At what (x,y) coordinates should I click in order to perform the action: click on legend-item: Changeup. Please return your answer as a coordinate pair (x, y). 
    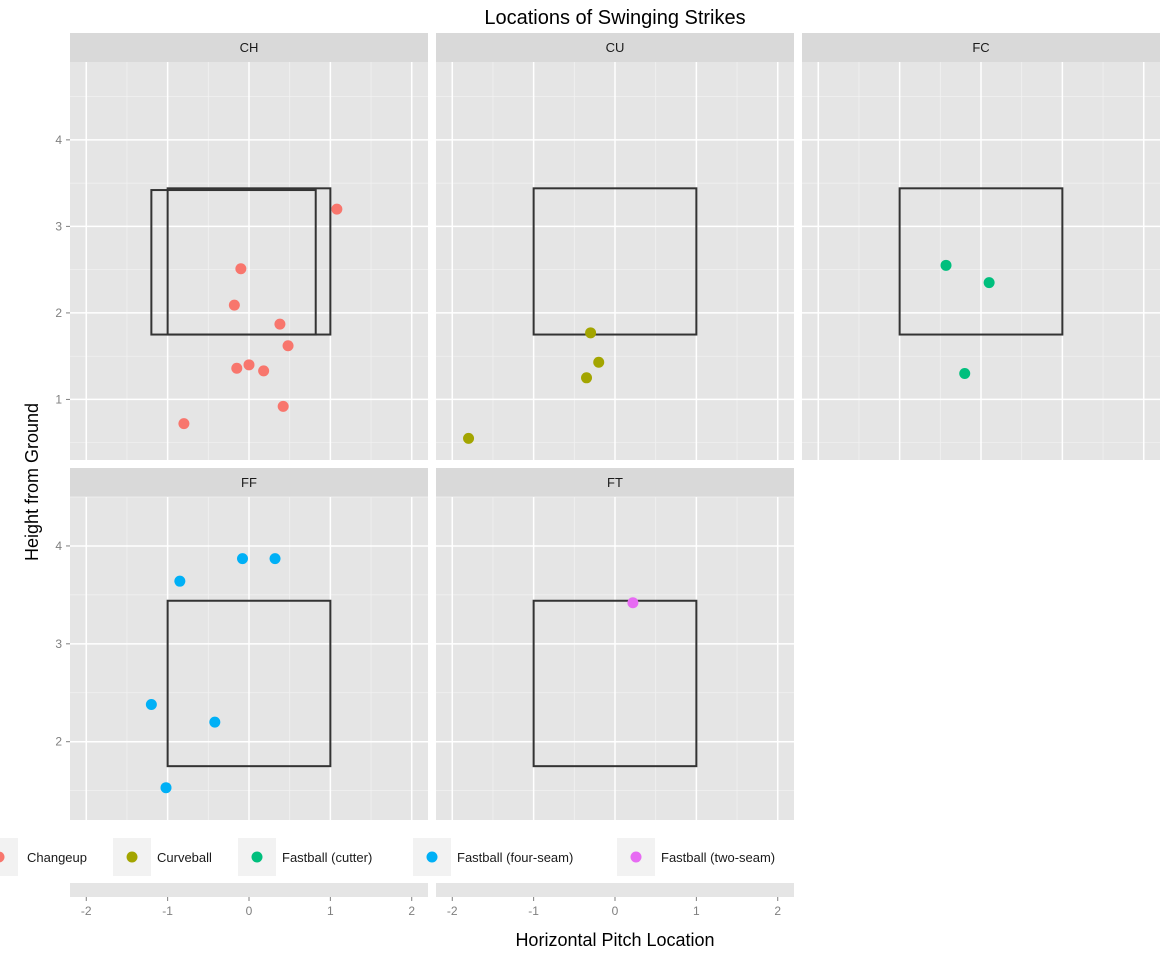
    Looking at the image, I should click on (43, 857).